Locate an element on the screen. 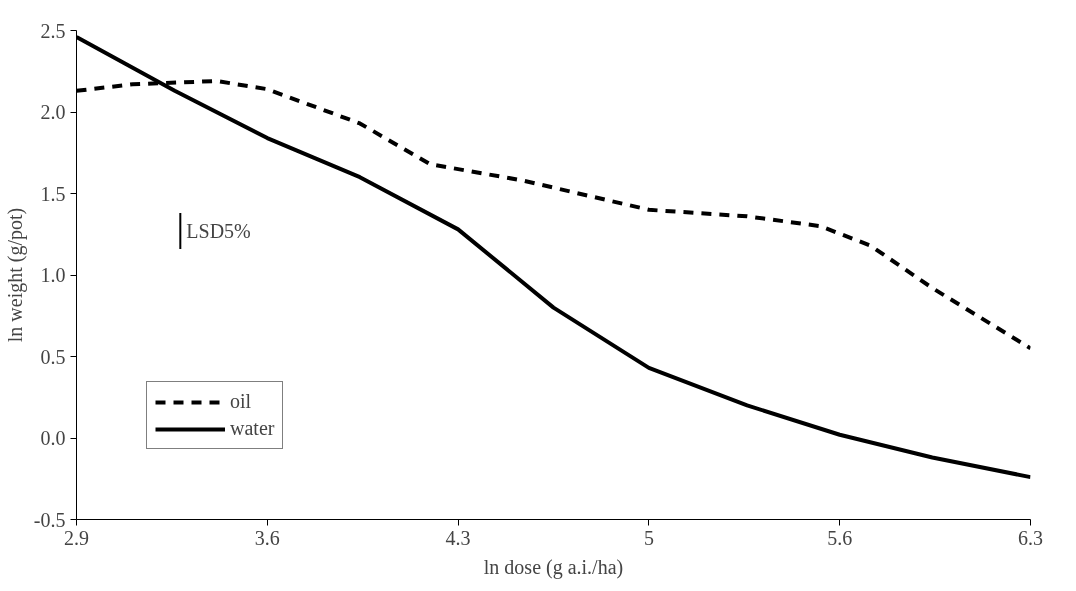 The height and width of the screenshot is (591, 1076). y-tick-label: -0.5 is located at coordinates (49, 519).